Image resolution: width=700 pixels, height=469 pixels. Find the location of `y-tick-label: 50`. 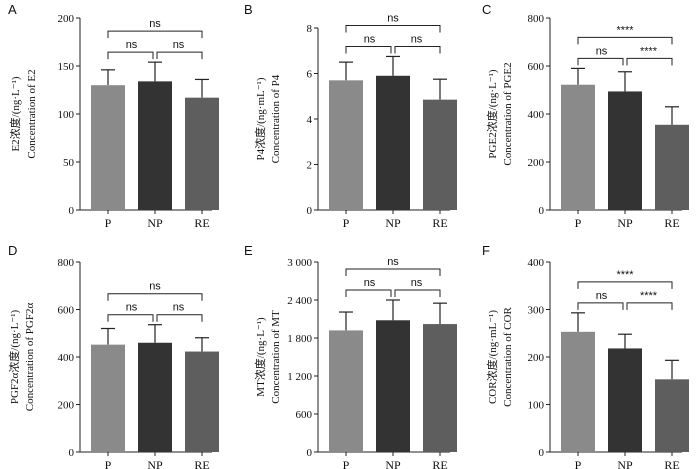

y-tick-label: 50 is located at coordinates (69, 163).